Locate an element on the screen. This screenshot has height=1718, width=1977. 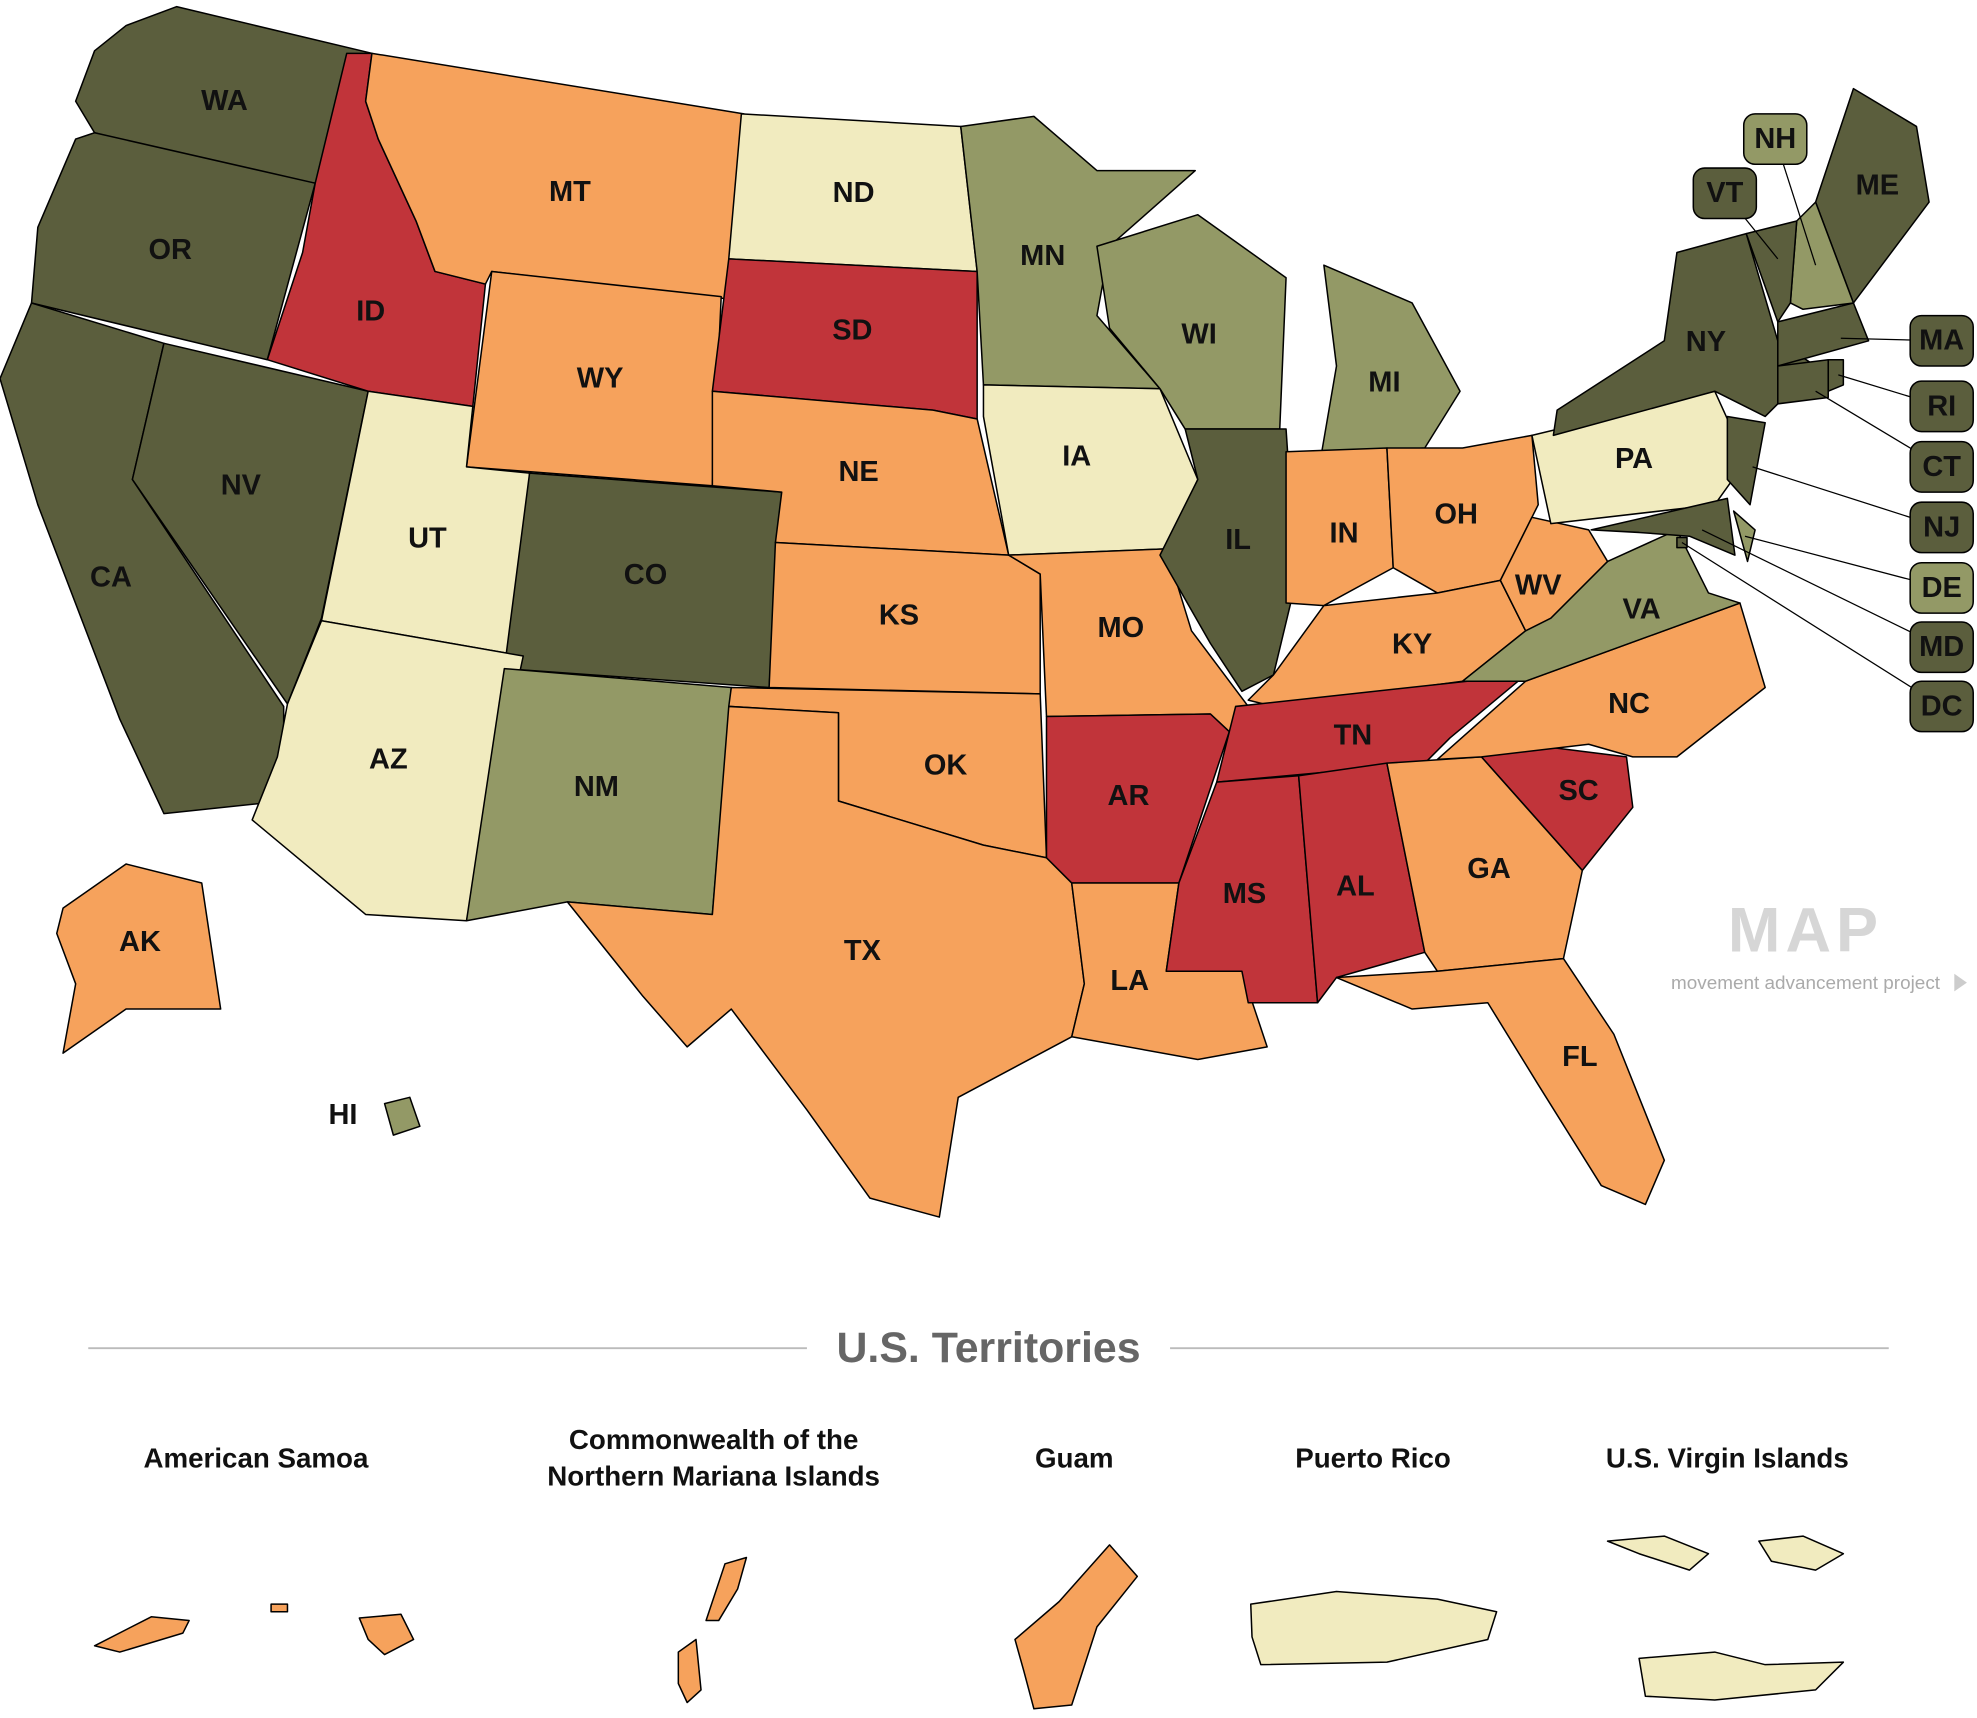
territory-name: Puerto Rico is located at coordinates (1373, 1458).